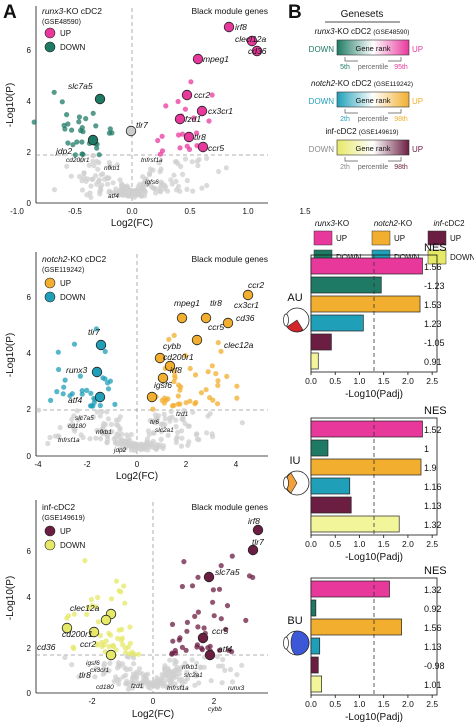  I want to click on geneset-title: inf-cDC2 (GSE149619), so click(361, 131).